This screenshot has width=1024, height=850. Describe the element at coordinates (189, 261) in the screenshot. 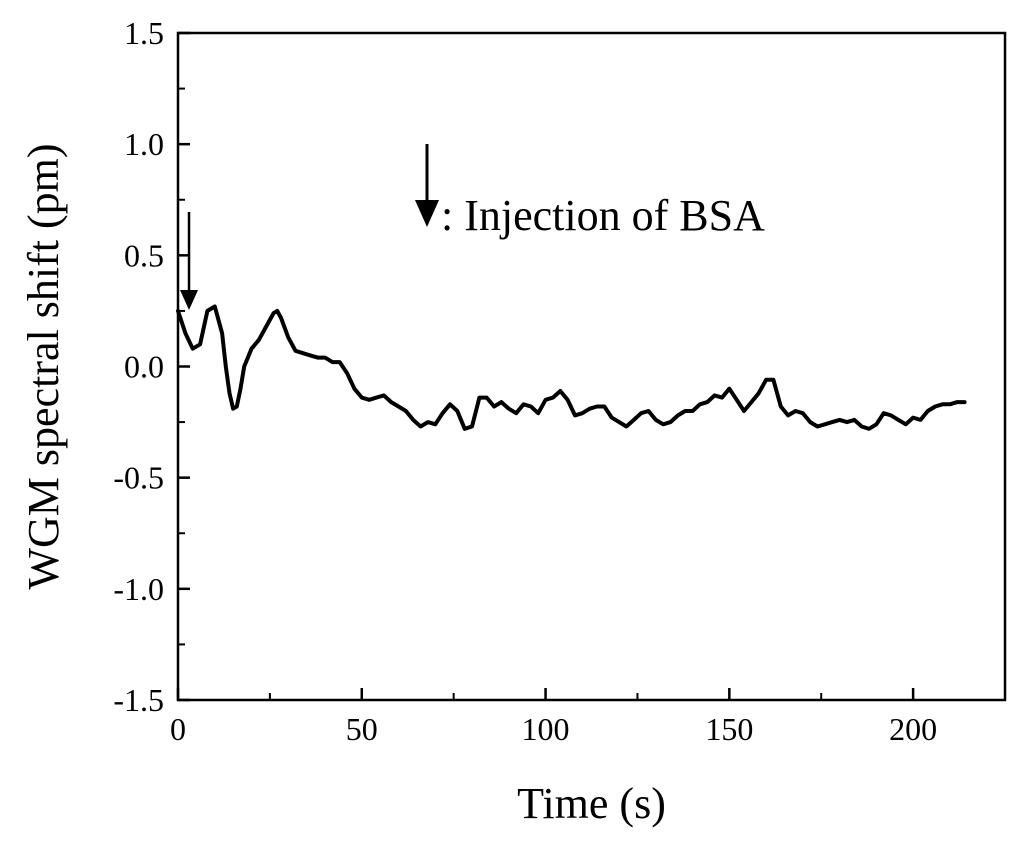

I see `injection-arrow-marker` at that location.